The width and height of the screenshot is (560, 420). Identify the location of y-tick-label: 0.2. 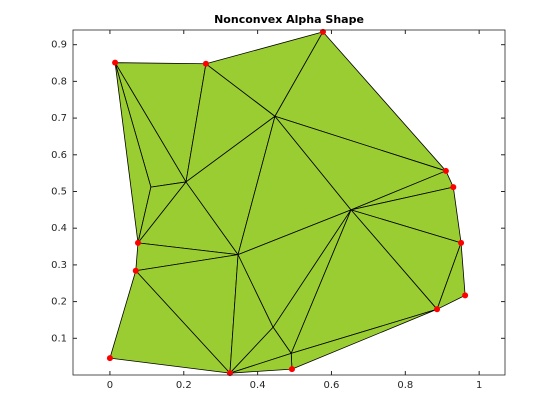
(59, 302).